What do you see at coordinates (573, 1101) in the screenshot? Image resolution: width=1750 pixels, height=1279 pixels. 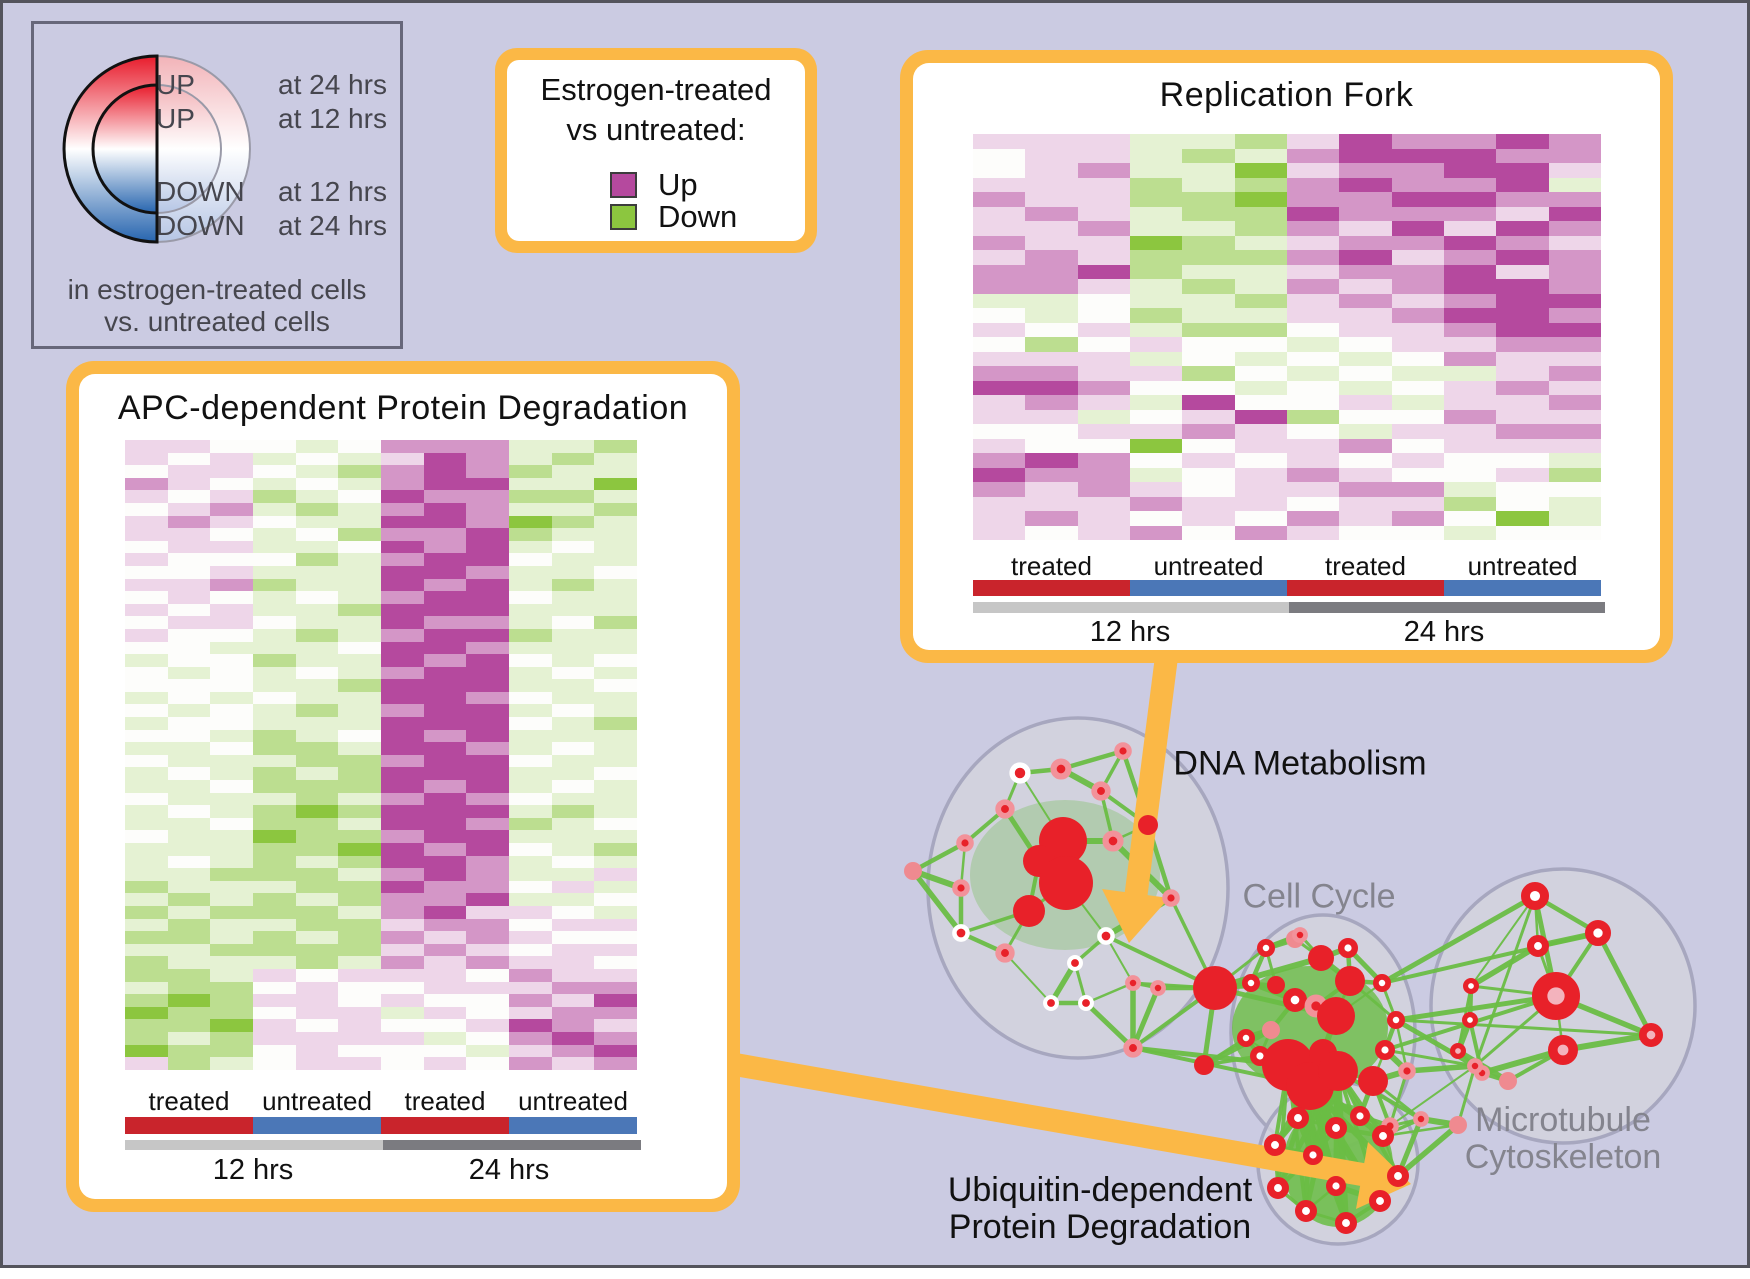 I see `group-label: untreated` at bounding box center [573, 1101].